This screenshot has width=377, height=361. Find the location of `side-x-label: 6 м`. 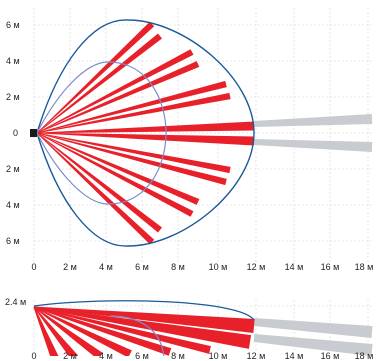

side-x-label: 6 м is located at coordinates (142, 356).